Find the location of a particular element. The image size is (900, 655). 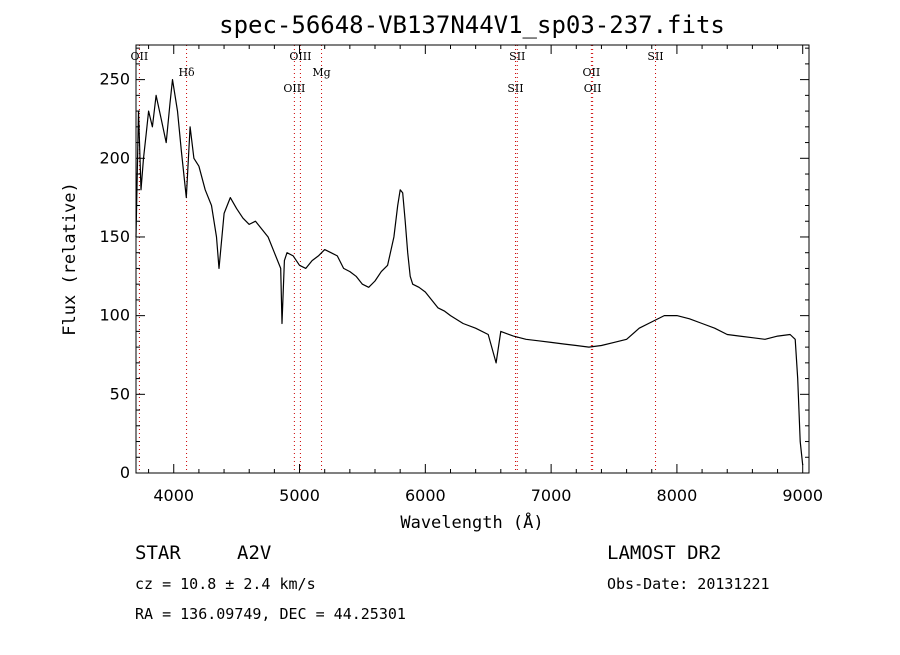

x-tick-label: 7000 is located at coordinates (551, 495).